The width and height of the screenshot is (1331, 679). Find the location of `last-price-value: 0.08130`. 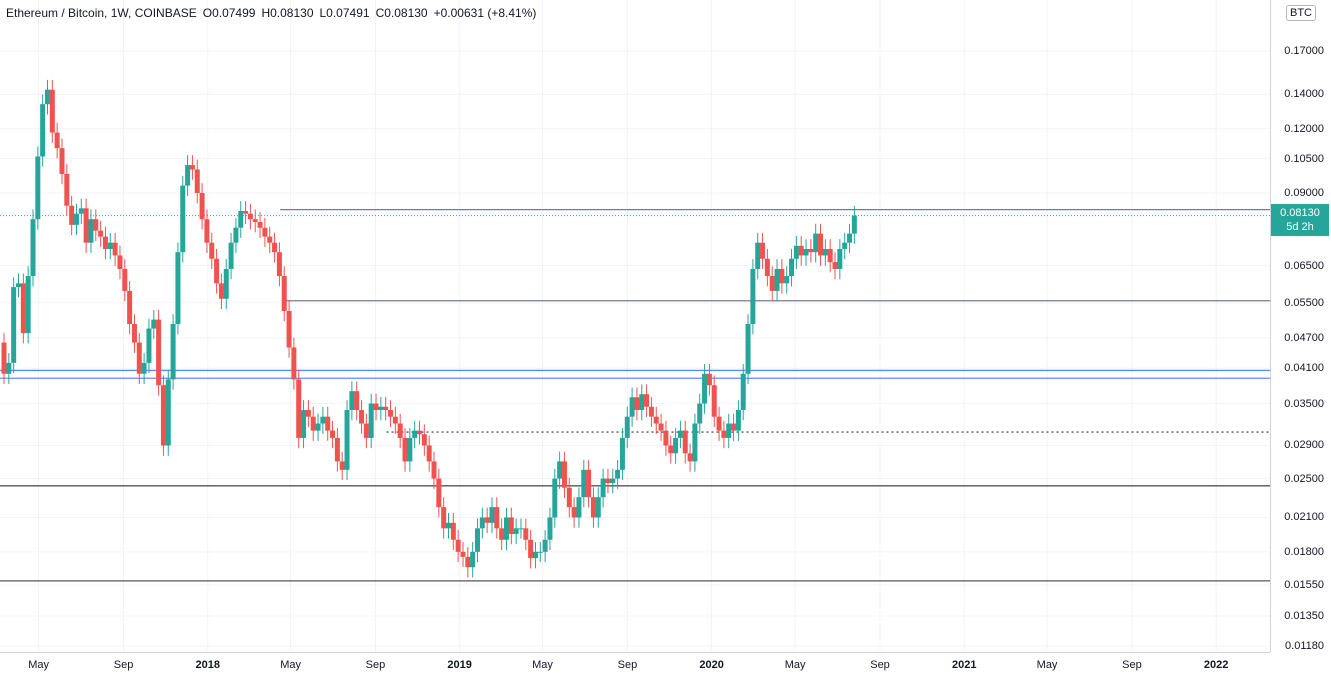

last-price-value: 0.08130 is located at coordinates (1300, 213).